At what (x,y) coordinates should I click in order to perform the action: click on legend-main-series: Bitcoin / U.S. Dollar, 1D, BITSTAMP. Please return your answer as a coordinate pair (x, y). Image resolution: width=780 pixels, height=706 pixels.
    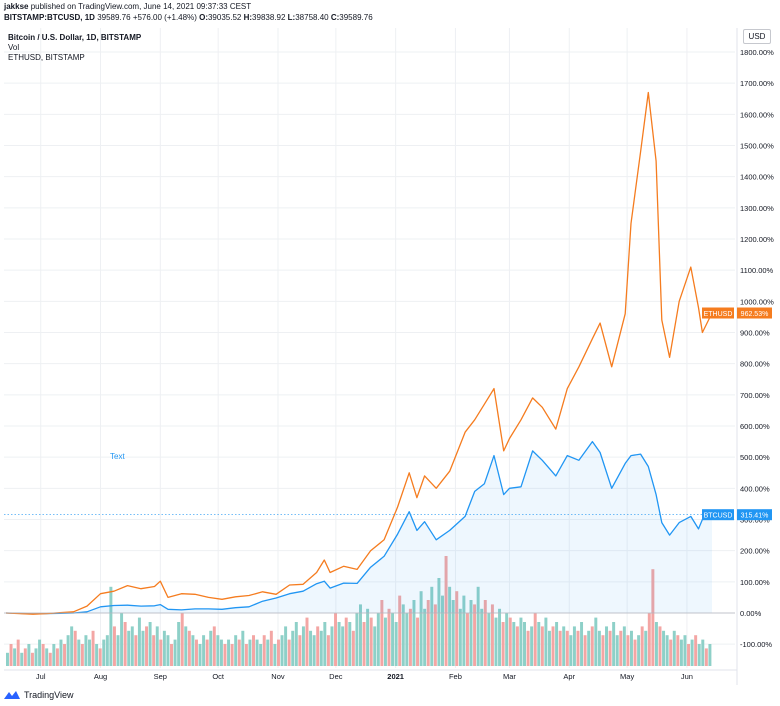
    Looking at the image, I should click on (75, 37).